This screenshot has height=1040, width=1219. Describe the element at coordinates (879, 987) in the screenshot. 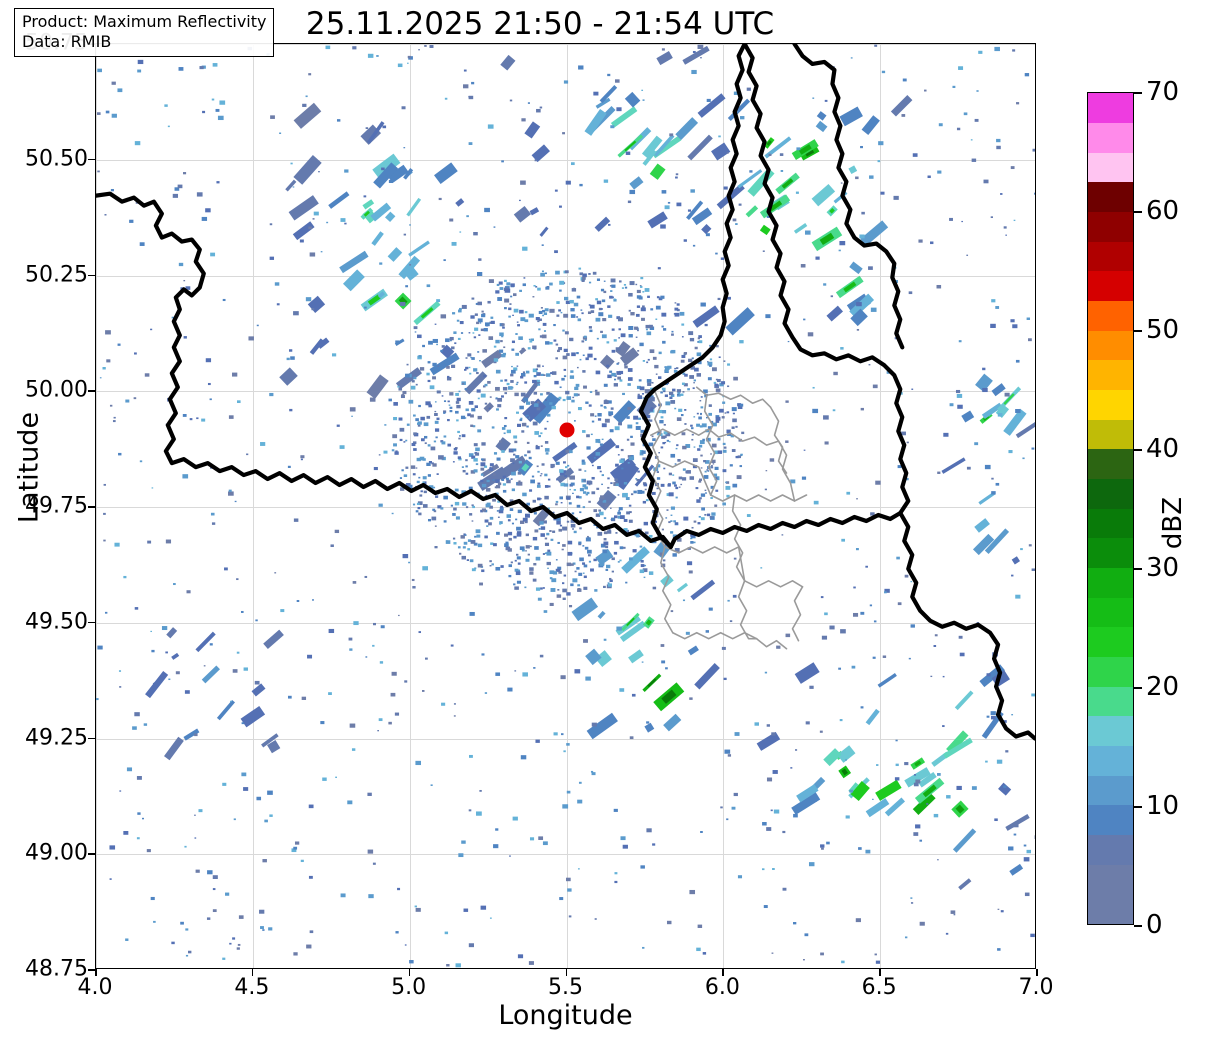

I see `x-tick-label: 6.5` at that location.